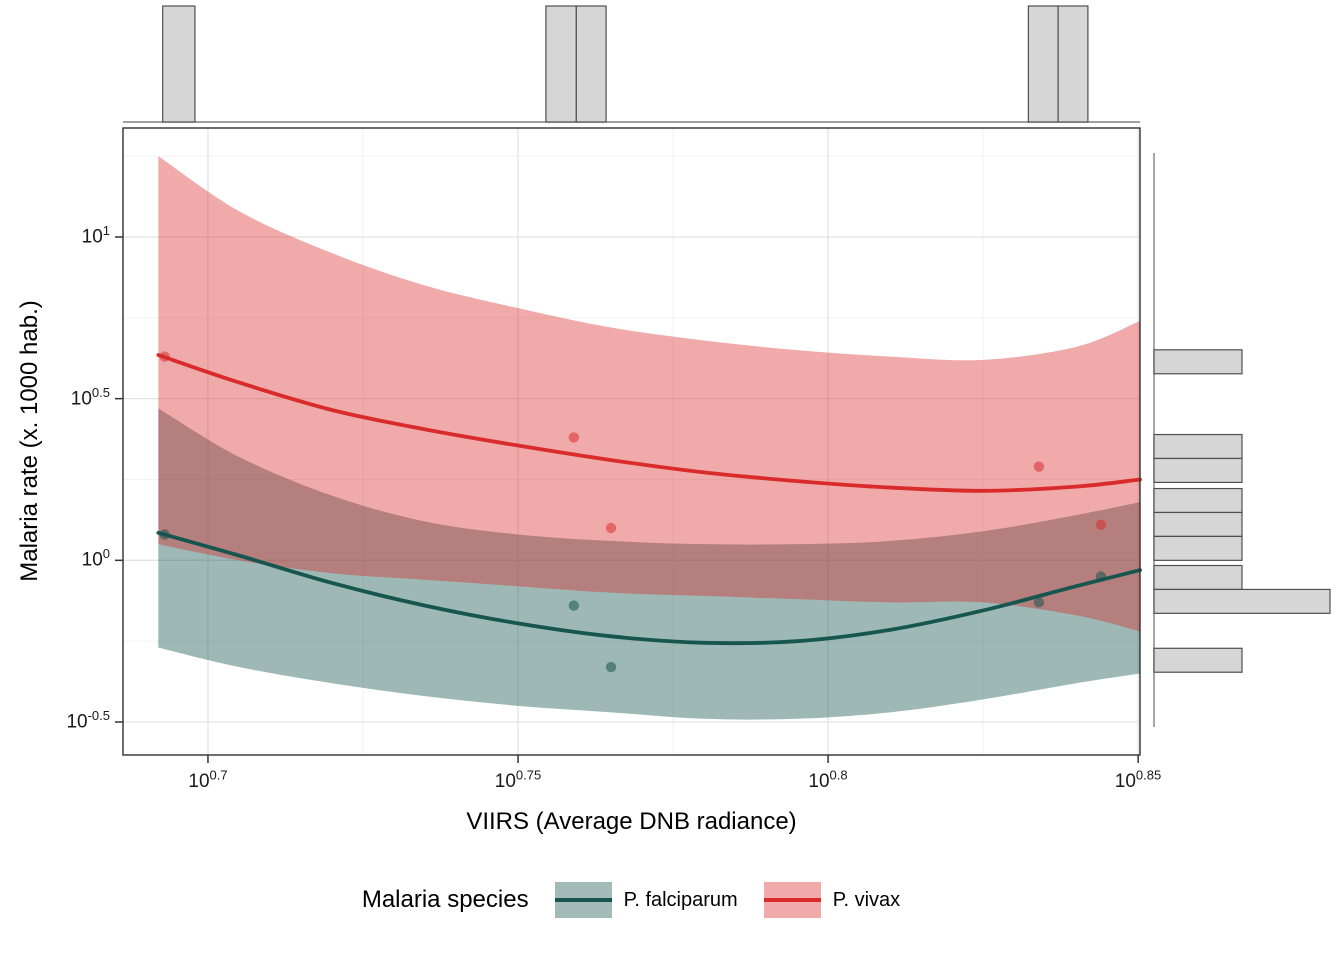 This screenshot has height=960, width=1344. What do you see at coordinates (106, 231) in the screenshot?
I see `tick-exponent: 1` at bounding box center [106, 231].